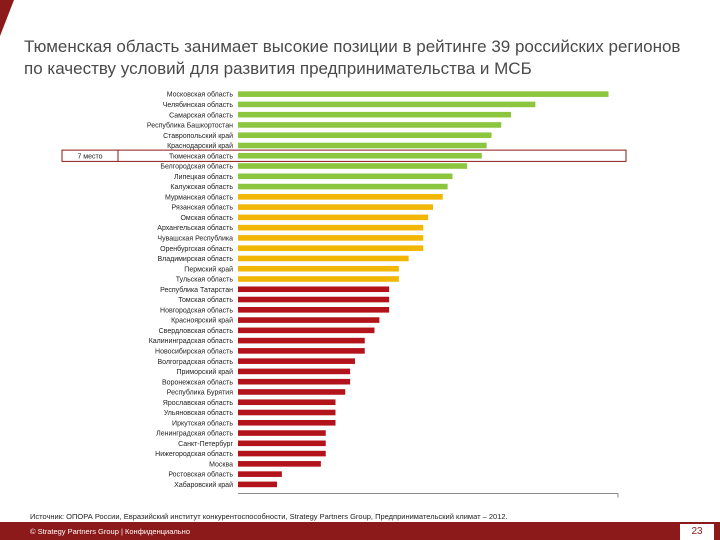  What do you see at coordinates (200, 475) in the screenshot?
I see `category-label: Ростовская область` at bounding box center [200, 475].